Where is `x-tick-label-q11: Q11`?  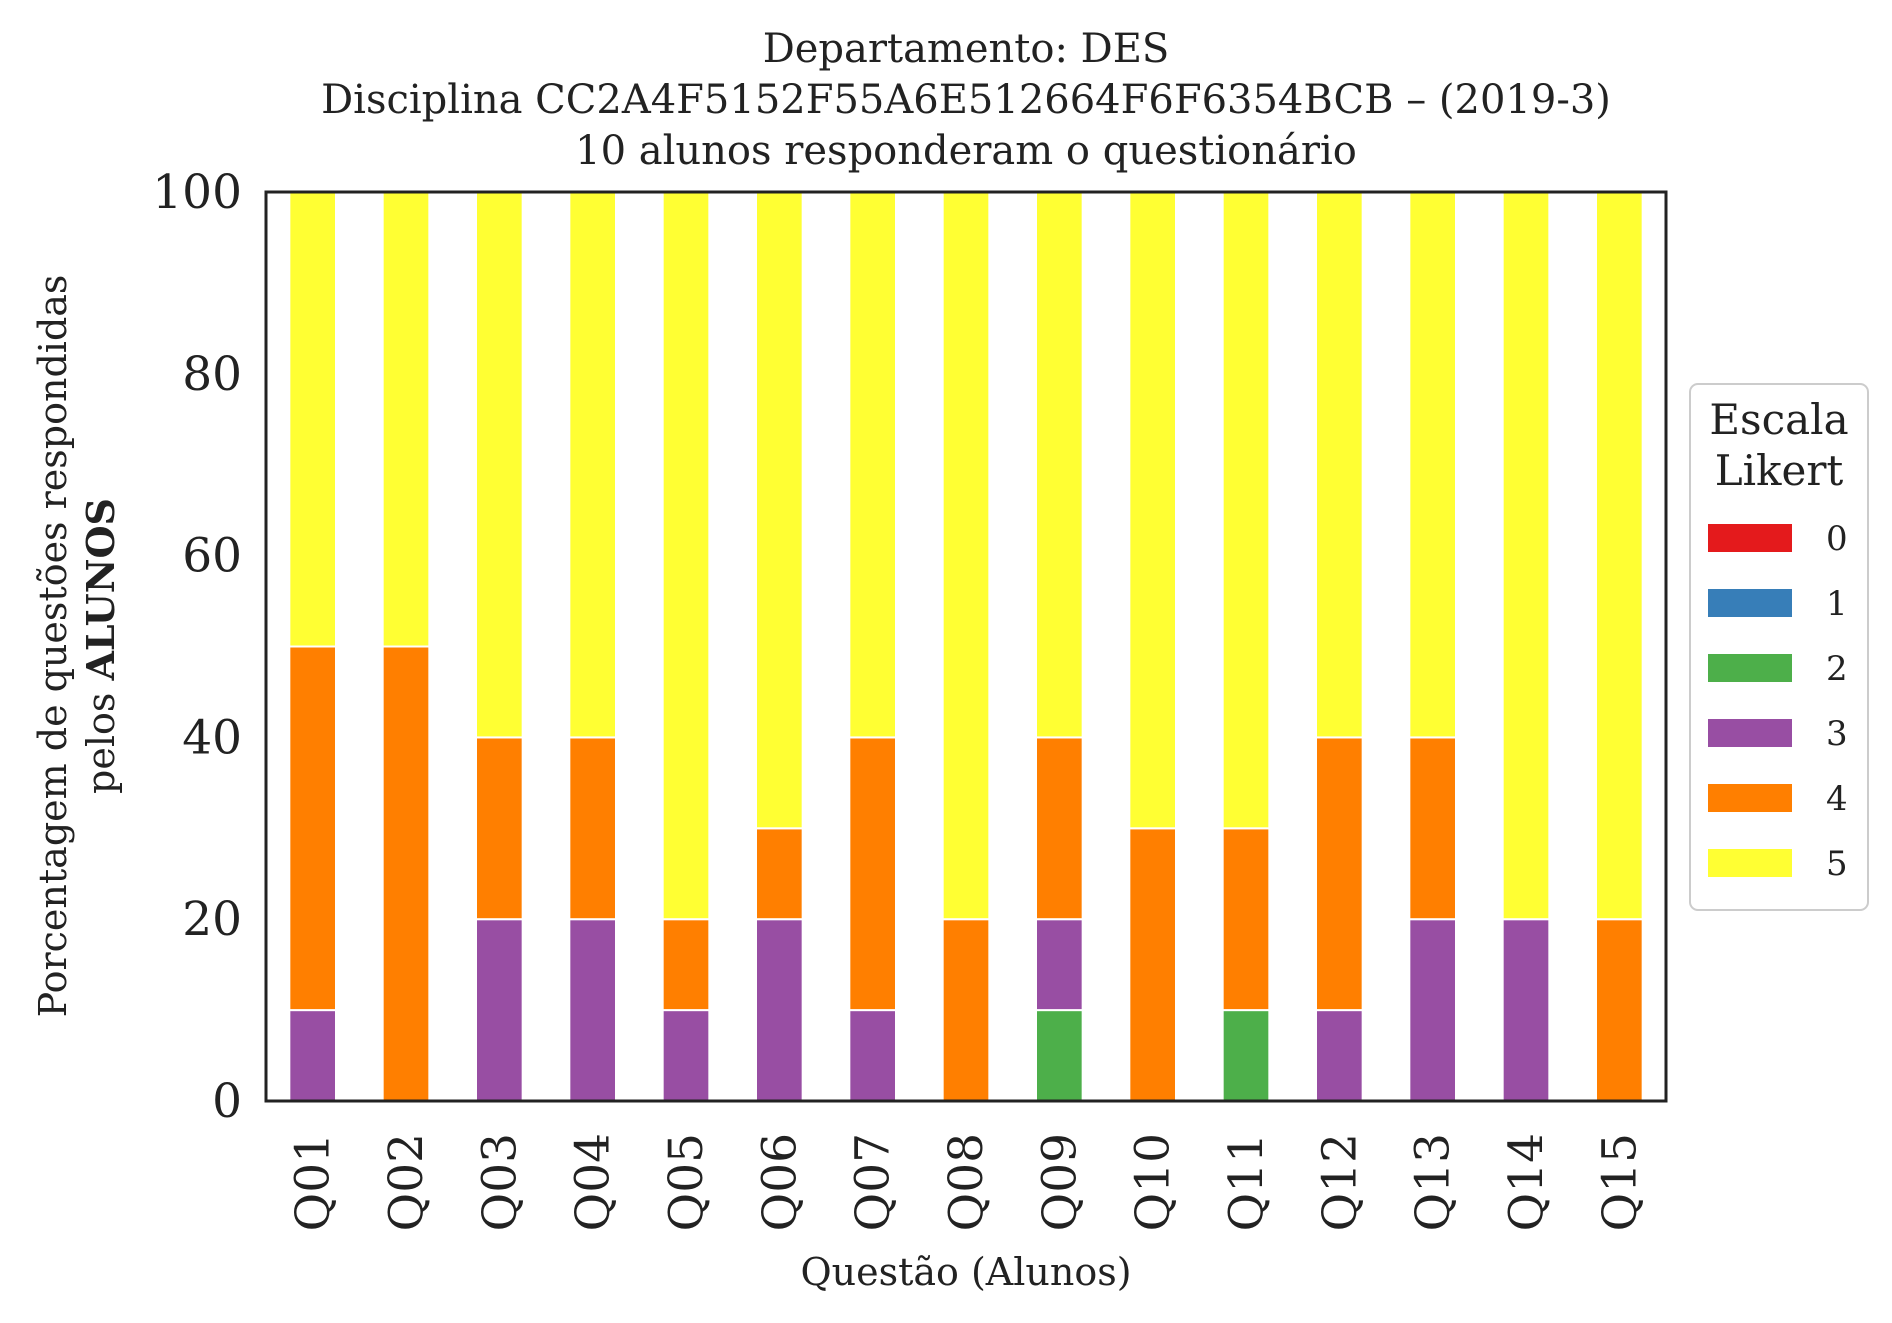
x-tick-label-q11: Q11 is located at coordinates (1246, 1182).